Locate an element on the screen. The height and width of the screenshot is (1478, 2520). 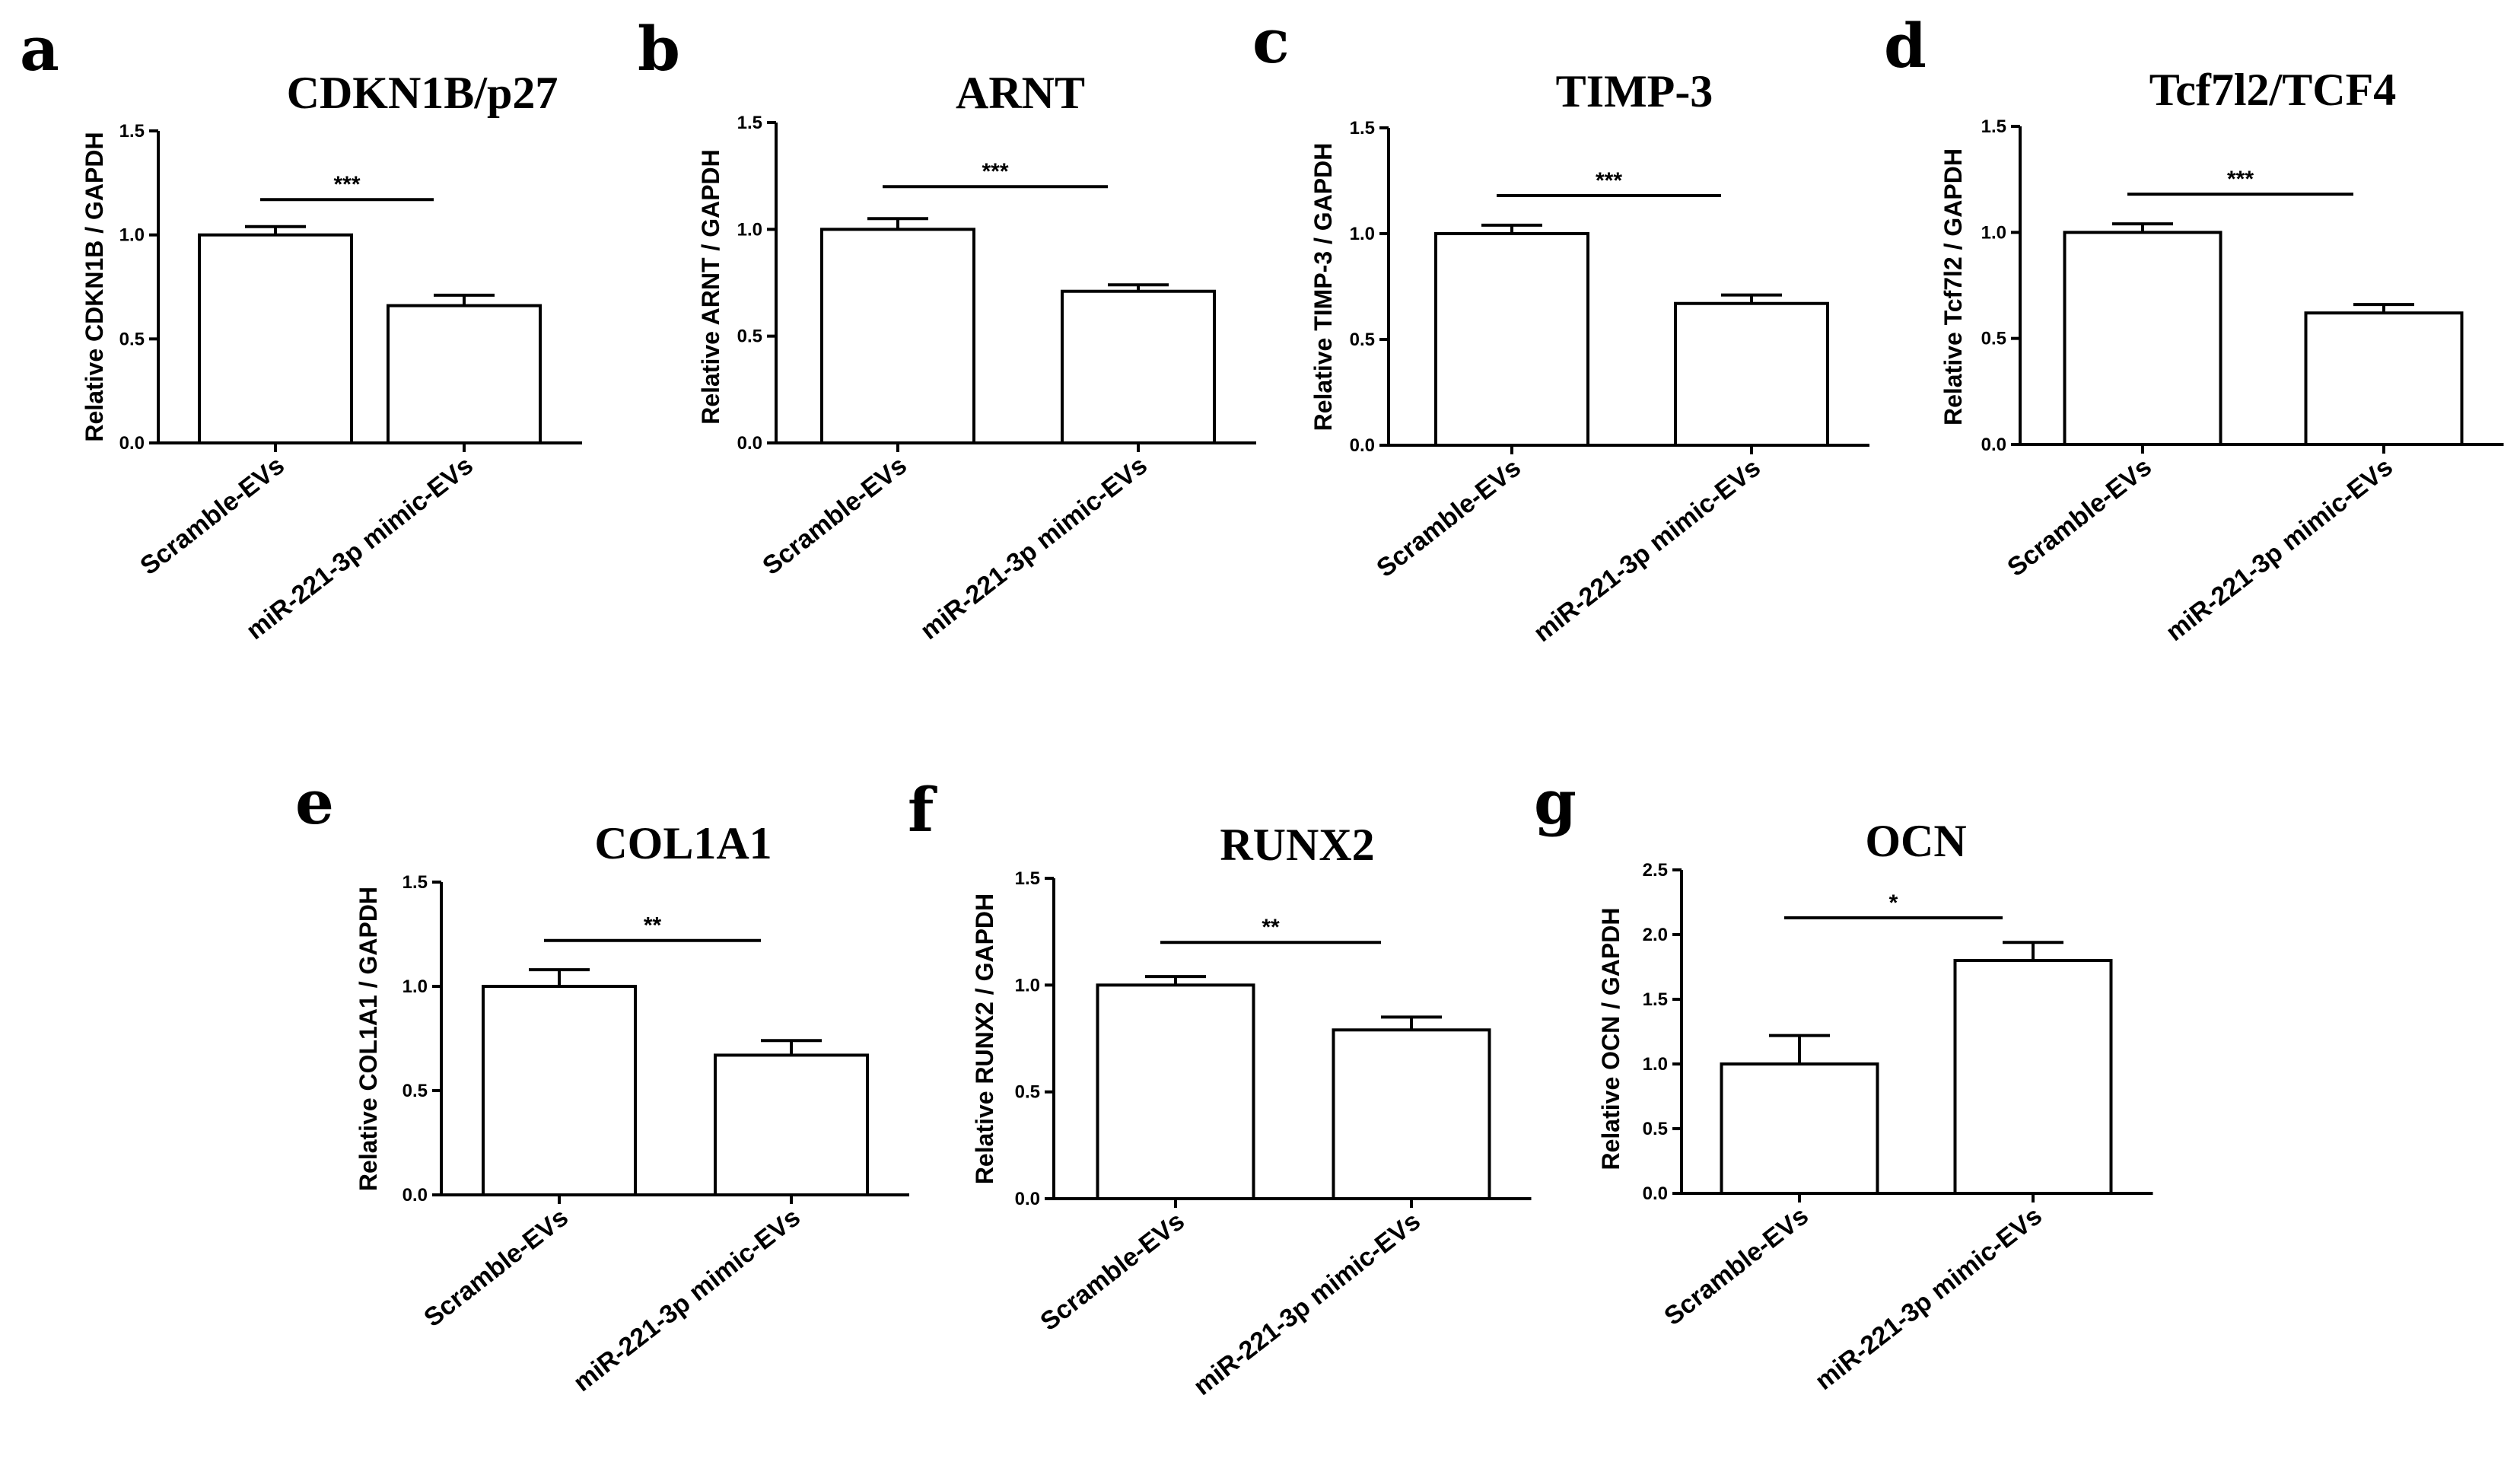
y-axis-label: Relative Tcf7l2 / GAPDH is located at coordinates (1953, 286).